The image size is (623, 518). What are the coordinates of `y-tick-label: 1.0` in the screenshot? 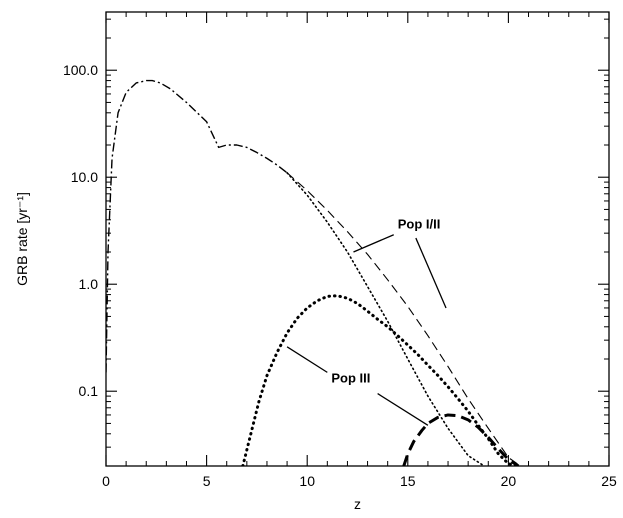 It's located at (89, 284).